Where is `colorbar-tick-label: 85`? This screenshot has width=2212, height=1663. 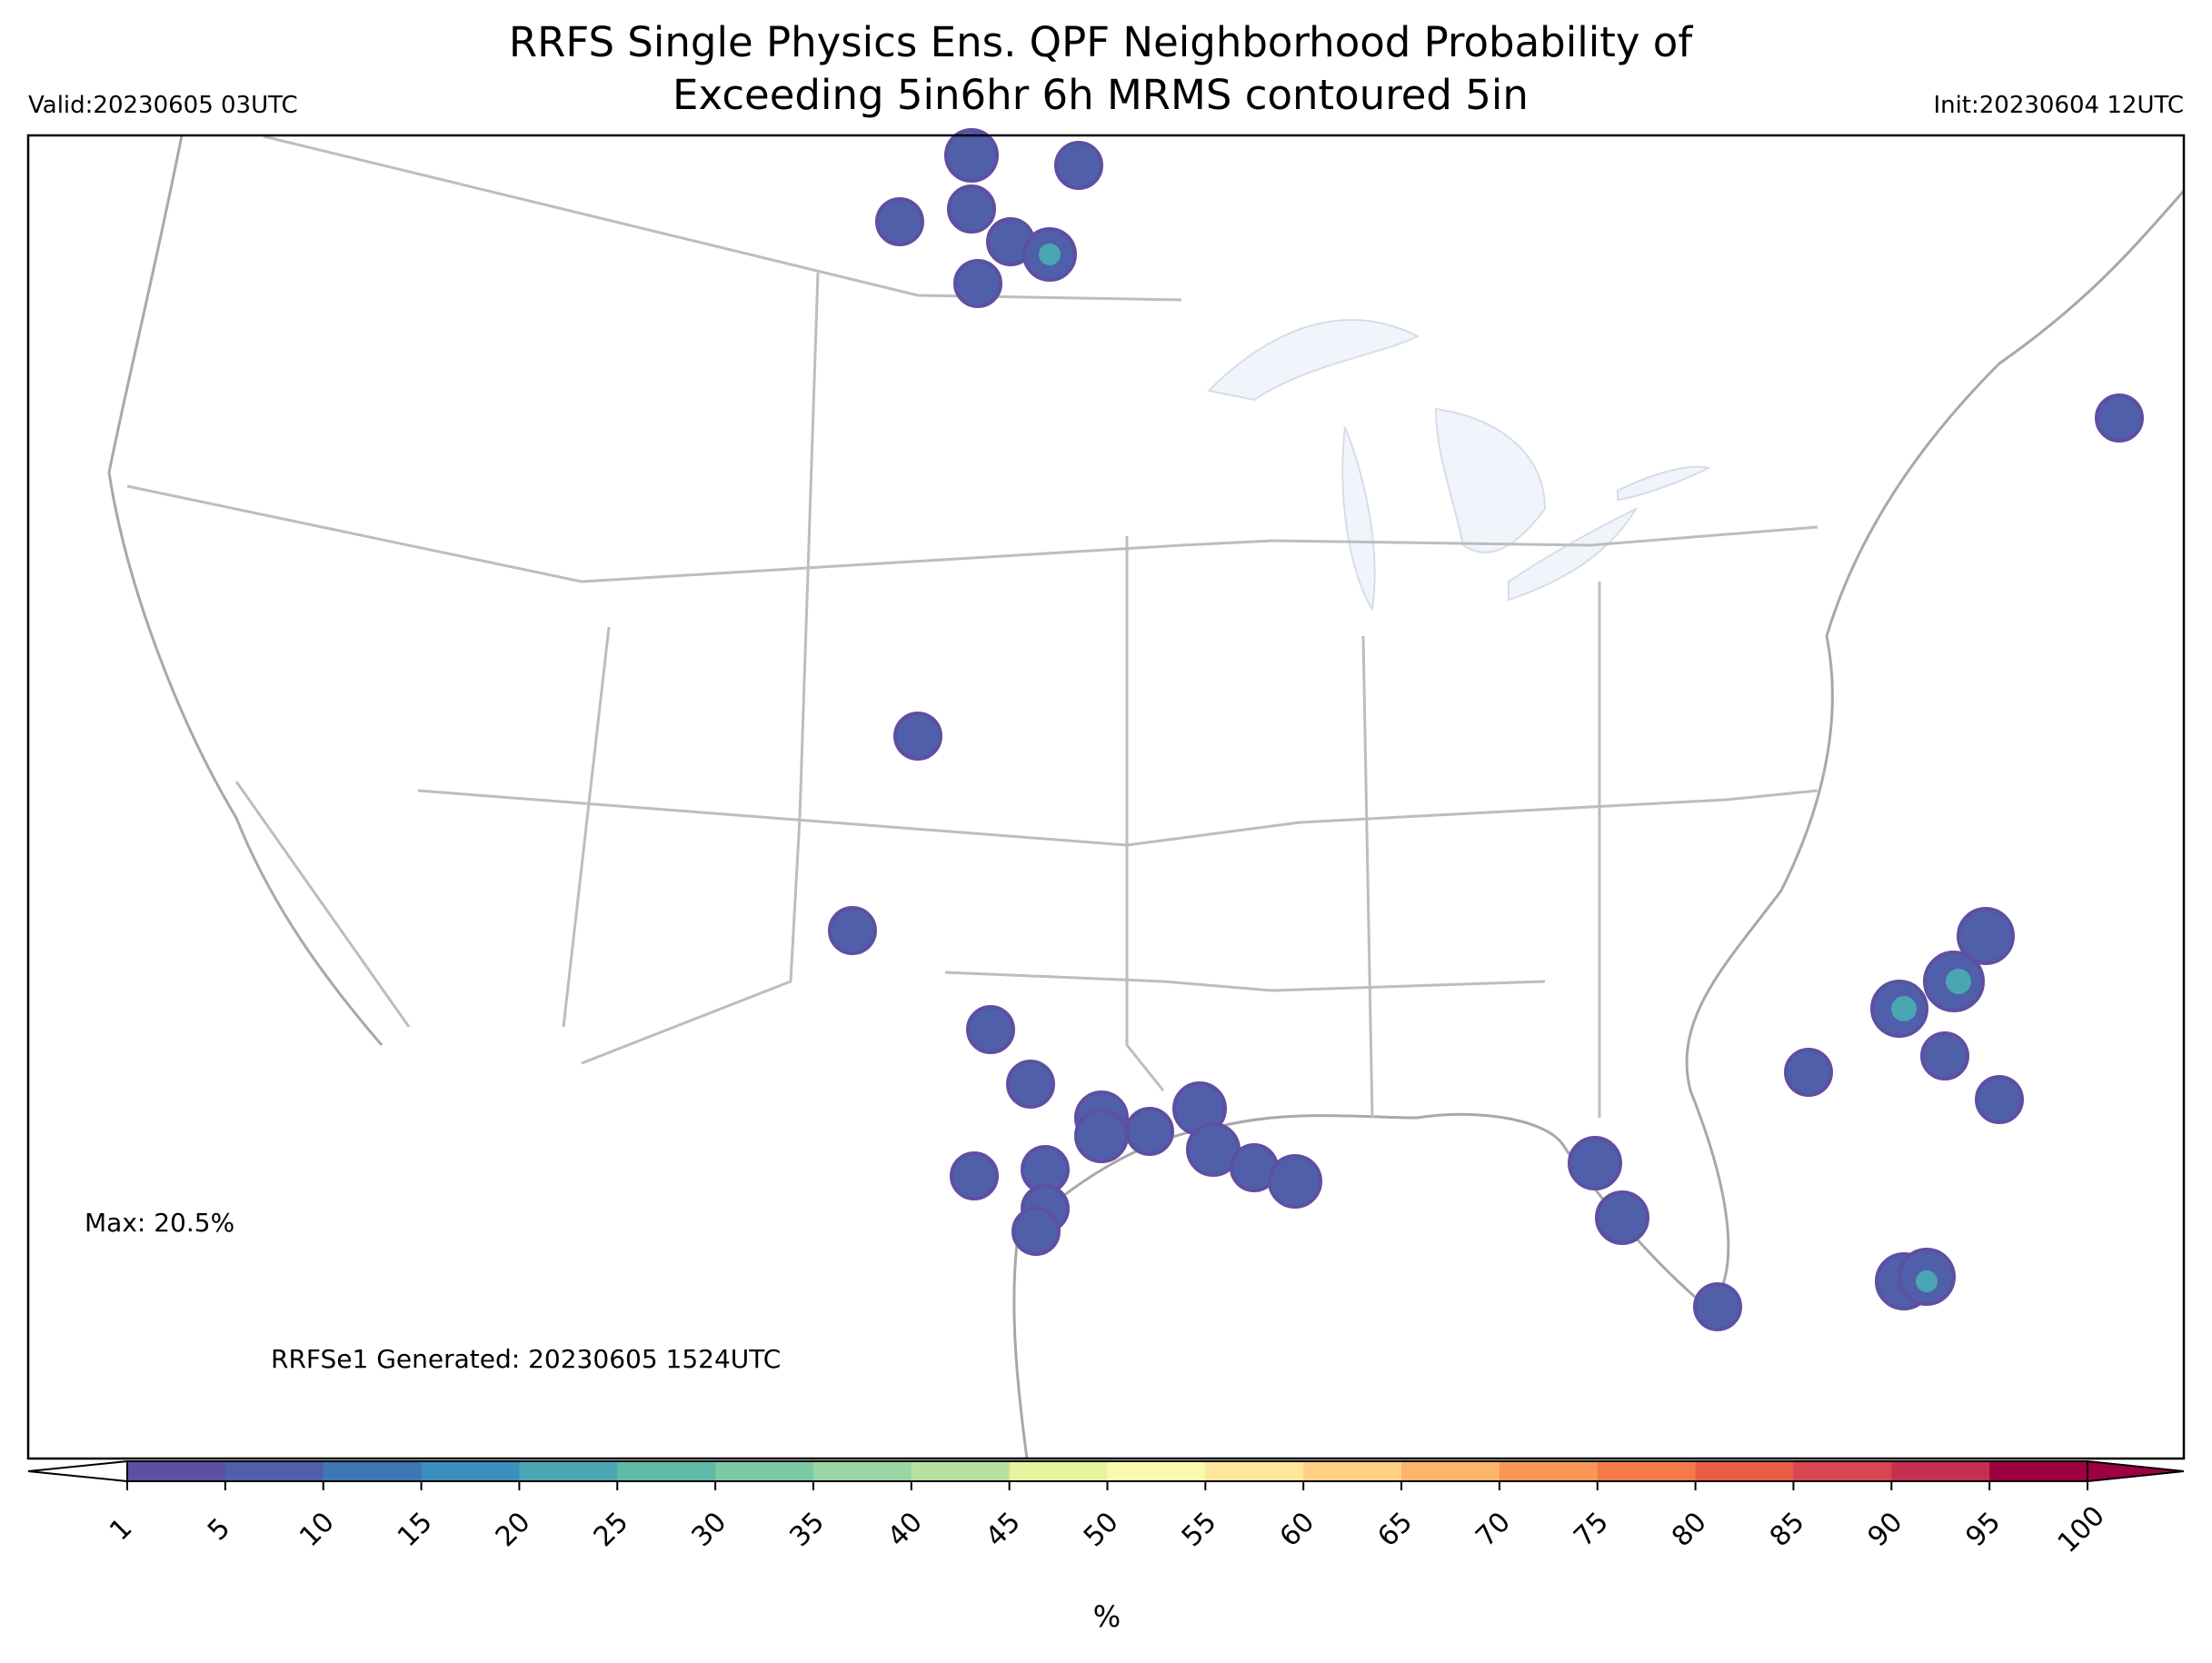
colorbar-tick-label: 85 is located at coordinates (1787, 1529).